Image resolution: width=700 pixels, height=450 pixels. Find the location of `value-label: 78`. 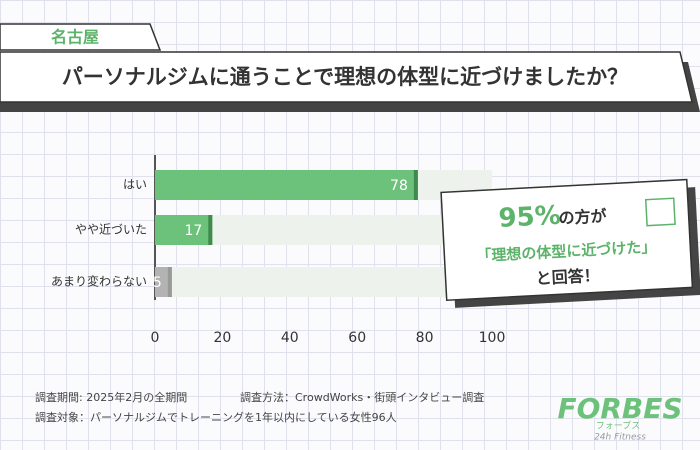

value-label: 78 is located at coordinates (399, 186).